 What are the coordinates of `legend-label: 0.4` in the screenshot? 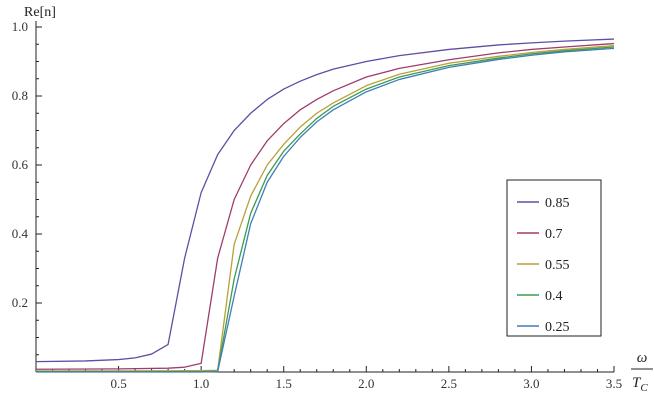 It's located at (554, 296).